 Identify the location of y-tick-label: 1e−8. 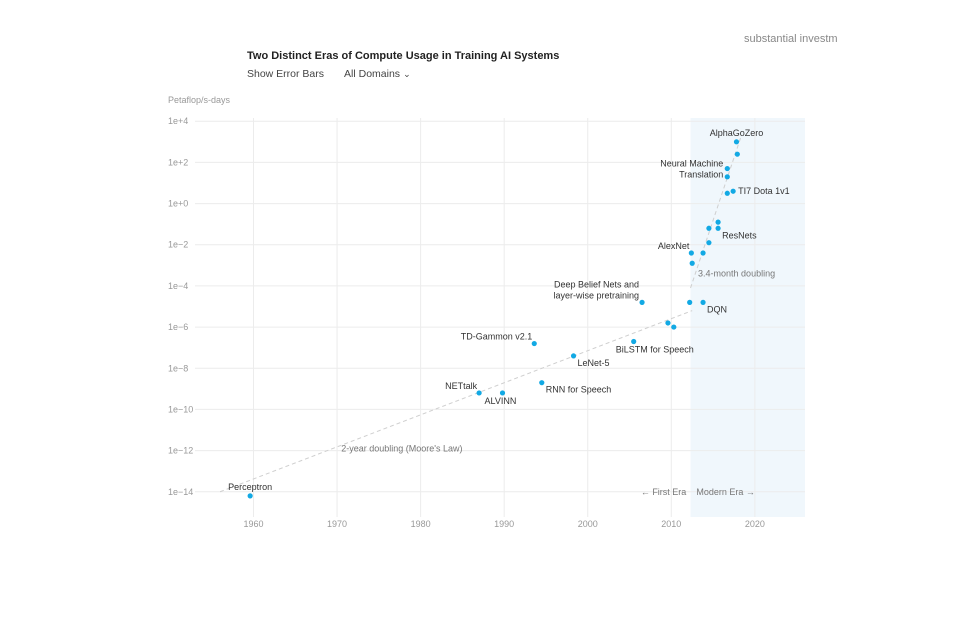
(178, 368).